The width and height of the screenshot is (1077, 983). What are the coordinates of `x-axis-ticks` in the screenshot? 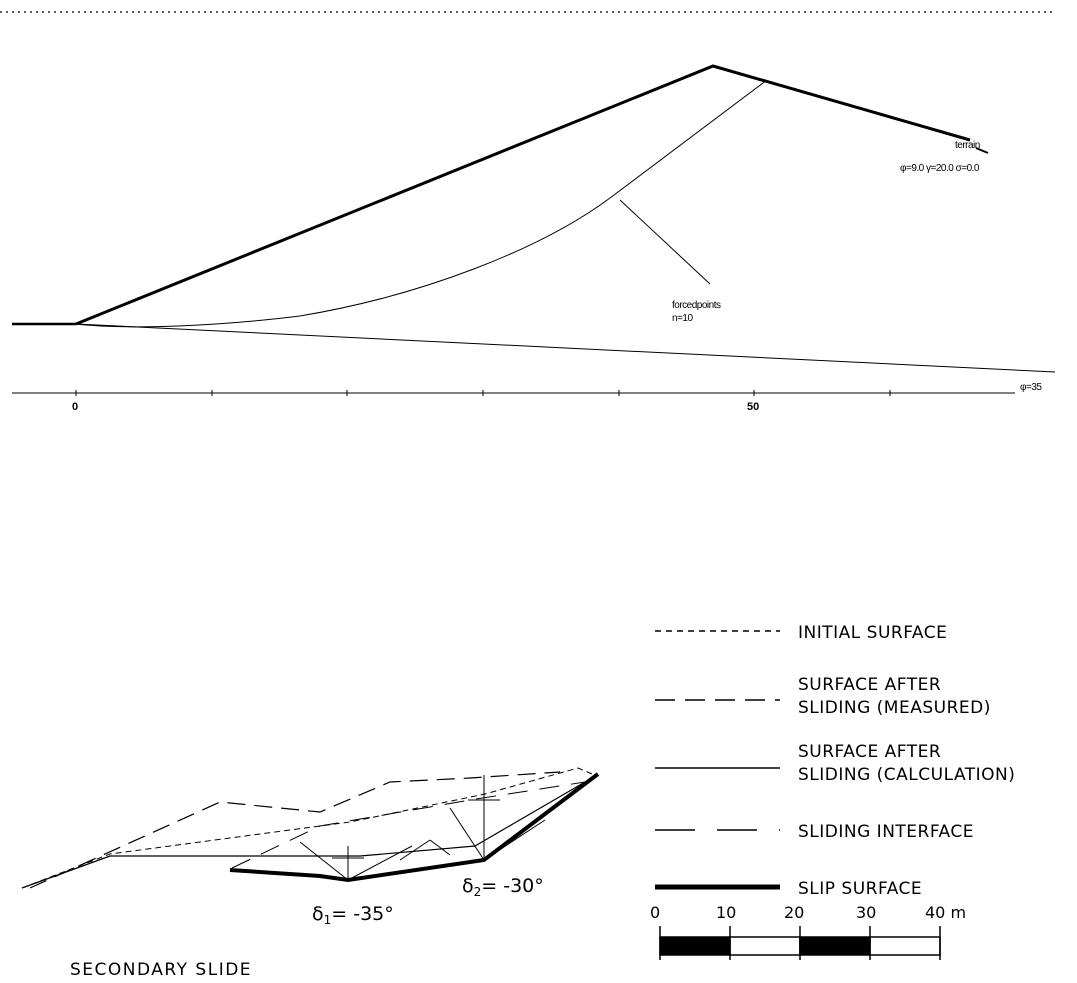 It's located at (483, 393).